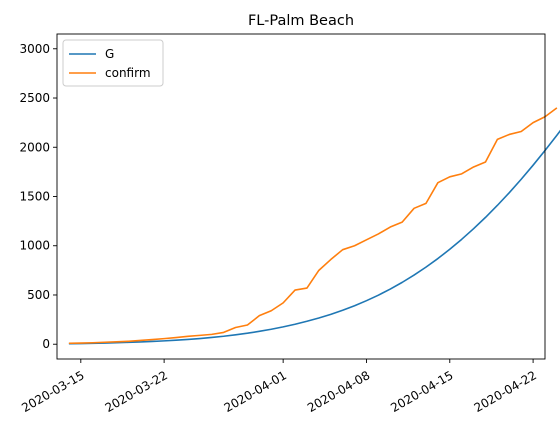  I want to click on legend: G confirm, so click(113, 63).